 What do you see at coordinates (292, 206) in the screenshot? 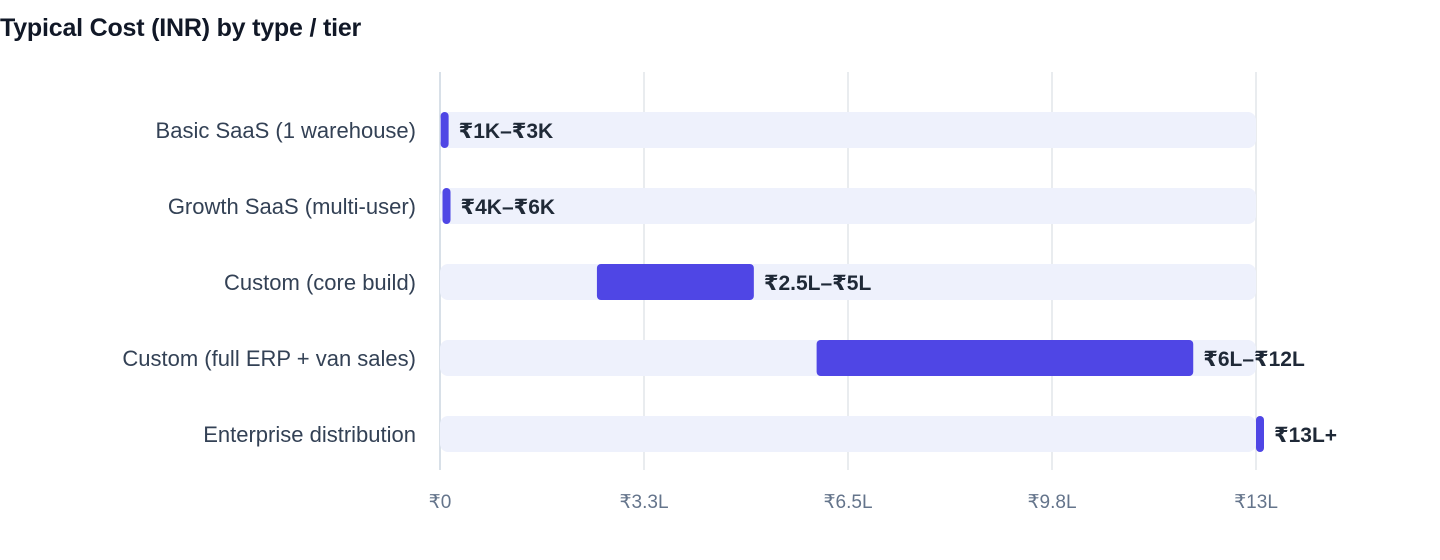
I see `category-label: Growth SaaS (multi-user)` at bounding box center [292, 206].